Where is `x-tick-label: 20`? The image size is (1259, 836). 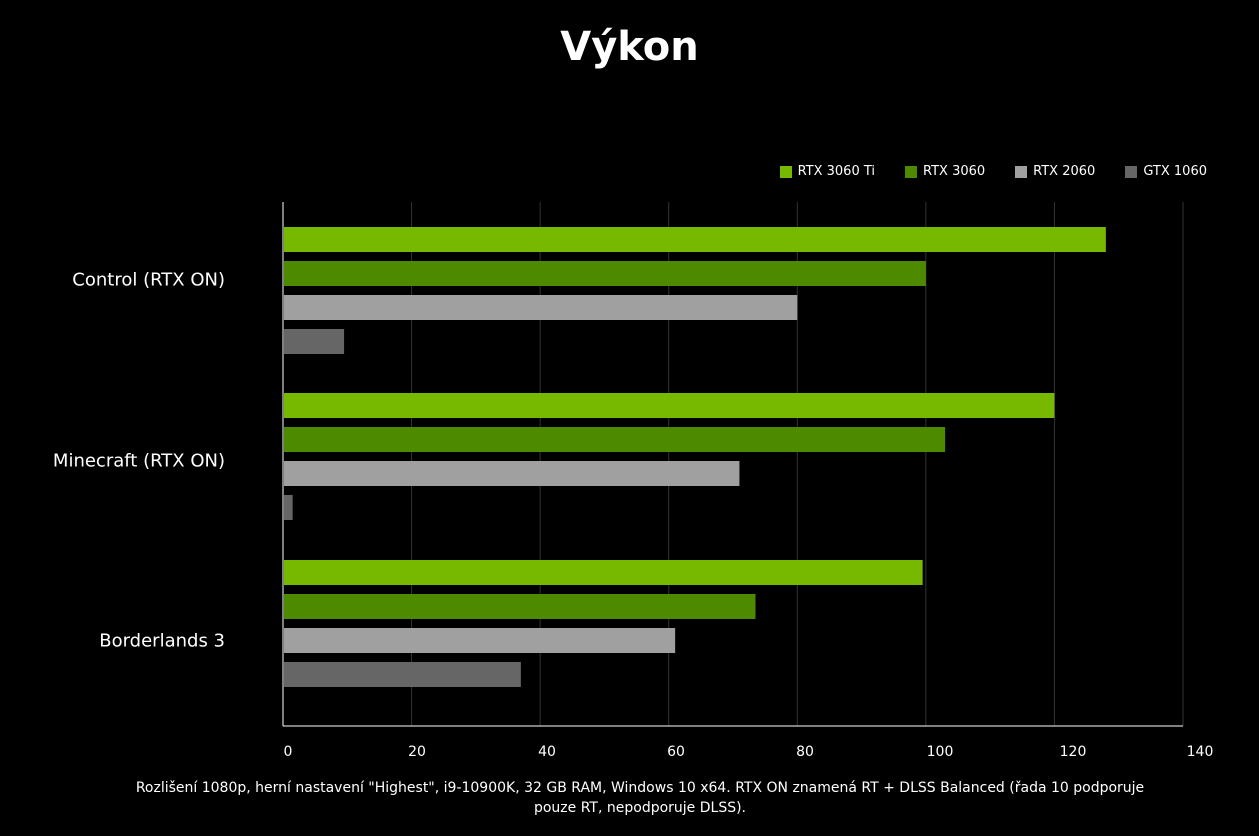
x-tick-label: 20 is located at coordinates (417, 752).